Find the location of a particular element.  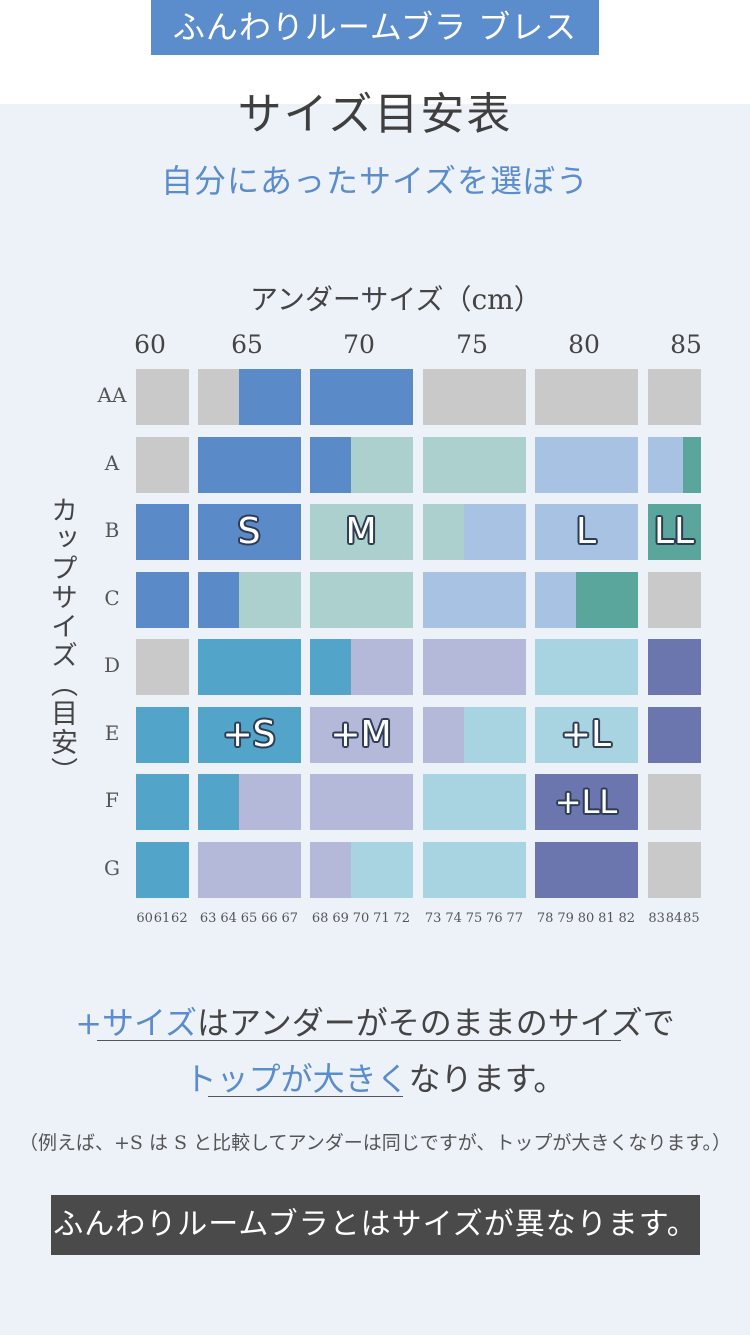

cup-tick-G: G is located at coordinates (112, 867).